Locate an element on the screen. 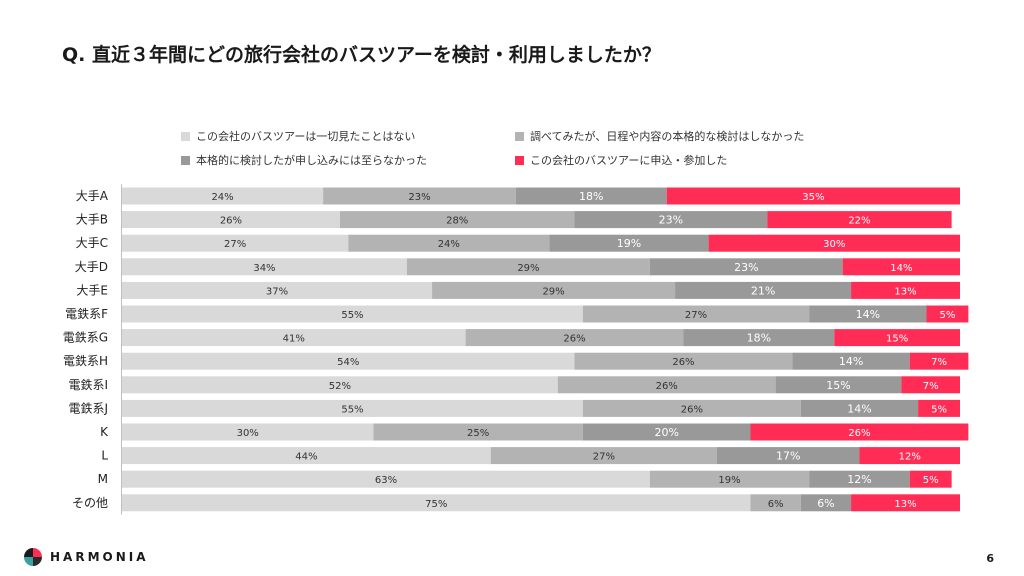 This screenshot has width=1024, height=576. category-label: 大手A is located at coordinates (92, 196).